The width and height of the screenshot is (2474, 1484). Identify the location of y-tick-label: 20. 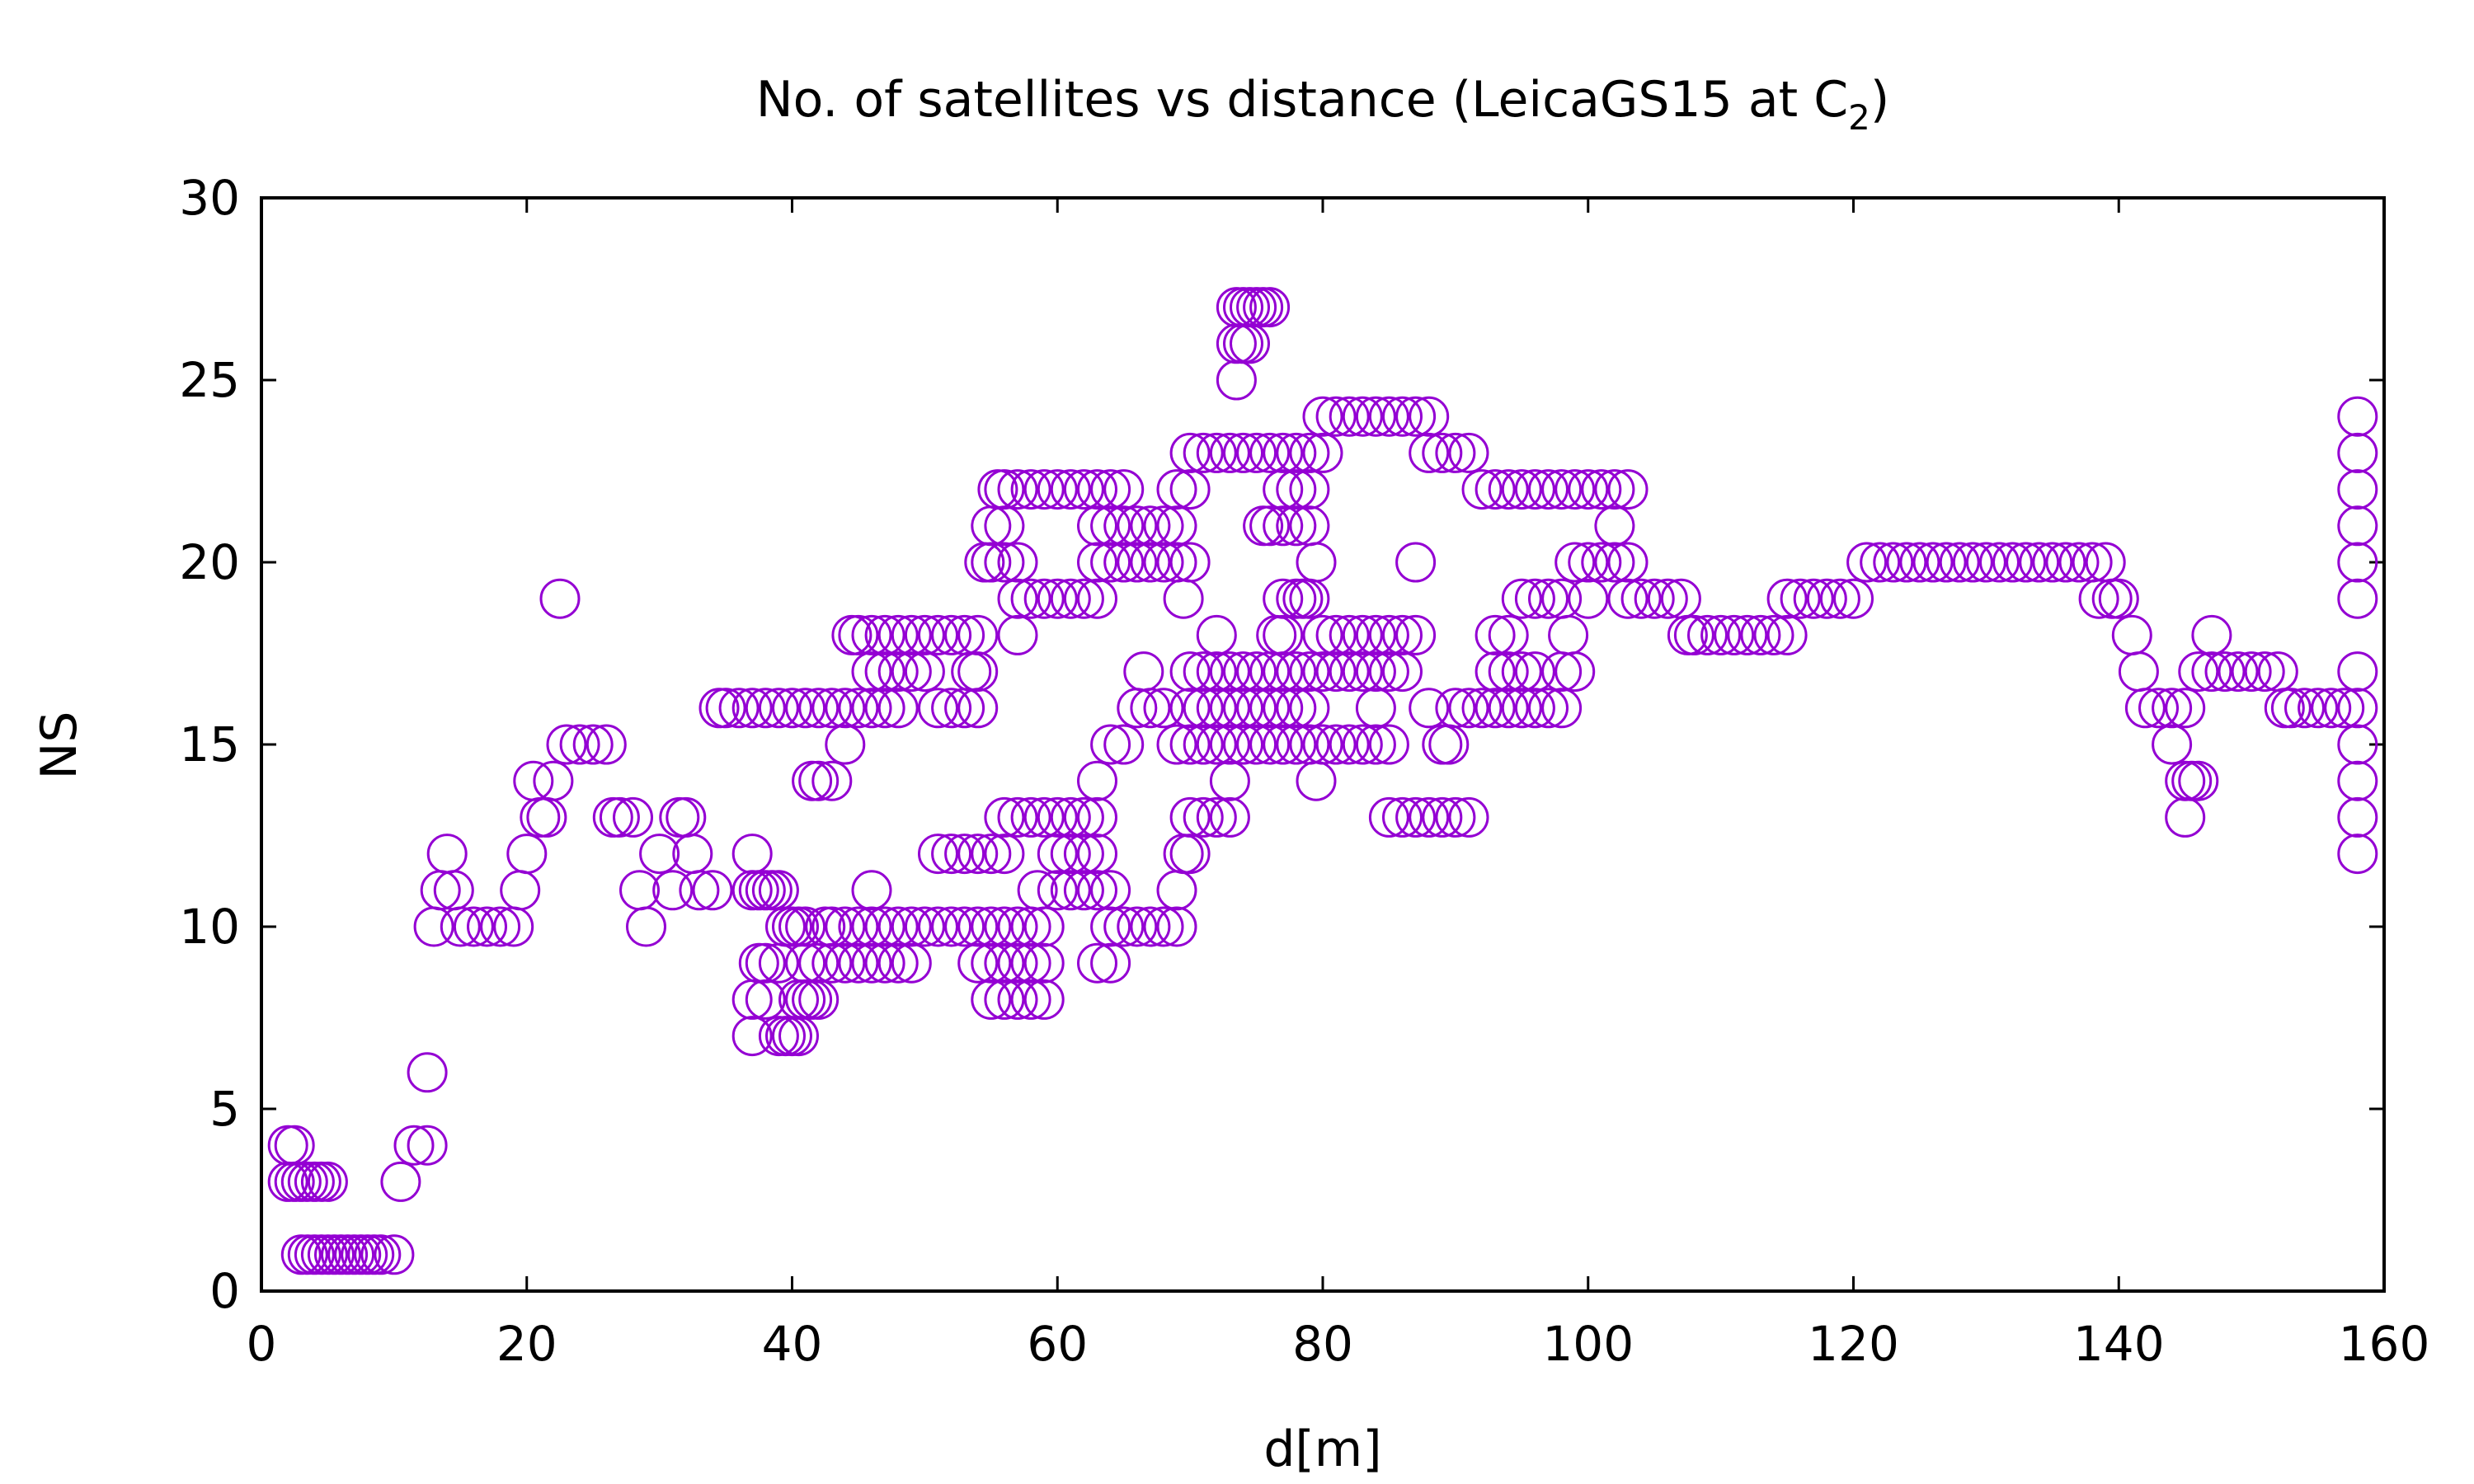
(209, 562).